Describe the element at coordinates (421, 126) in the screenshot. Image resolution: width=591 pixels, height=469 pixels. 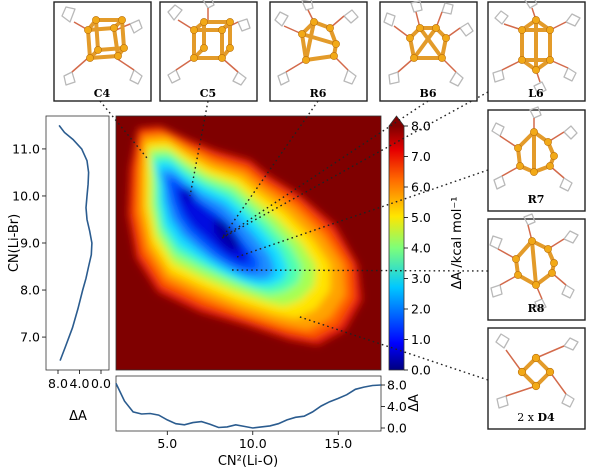
I see `colorbar-tick-label: 8.0` at that location.